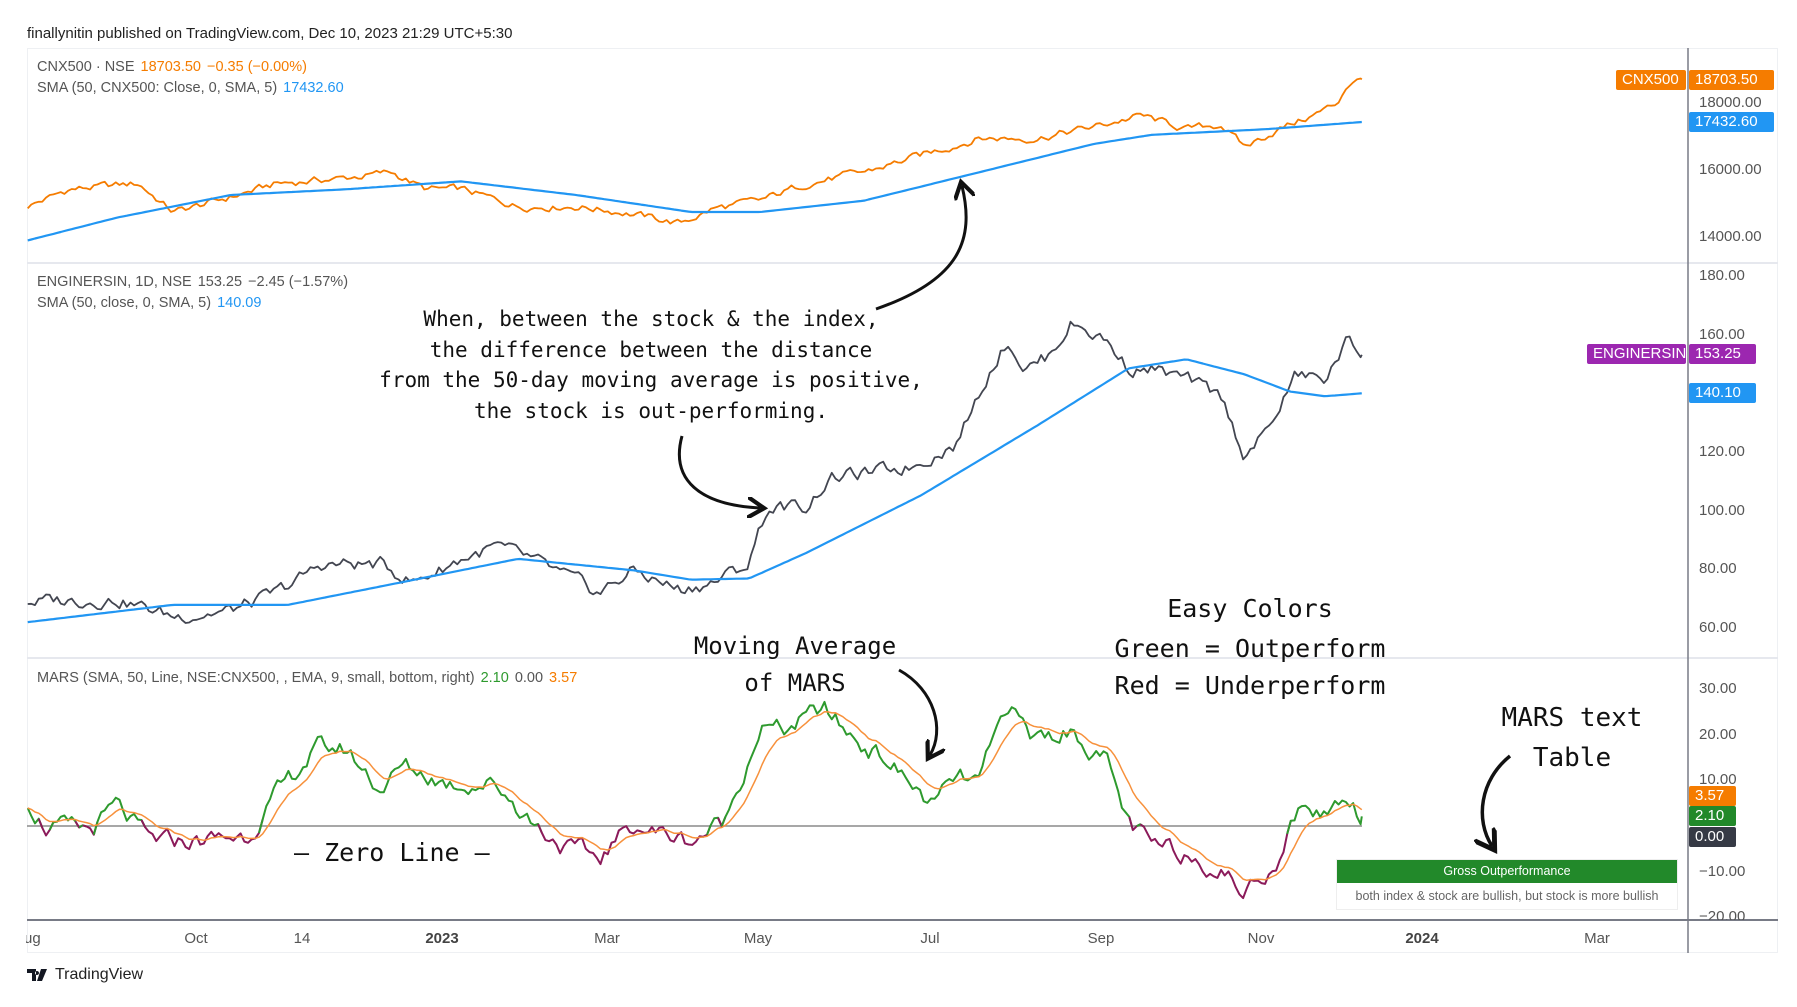 The height and width of the screenshot is (1007, 1797). Describe the element at coordinates (124, 303) in the screenshot. I see `stock-sma-label: SMA (50, close, 0, SMA, 5)` at that location.